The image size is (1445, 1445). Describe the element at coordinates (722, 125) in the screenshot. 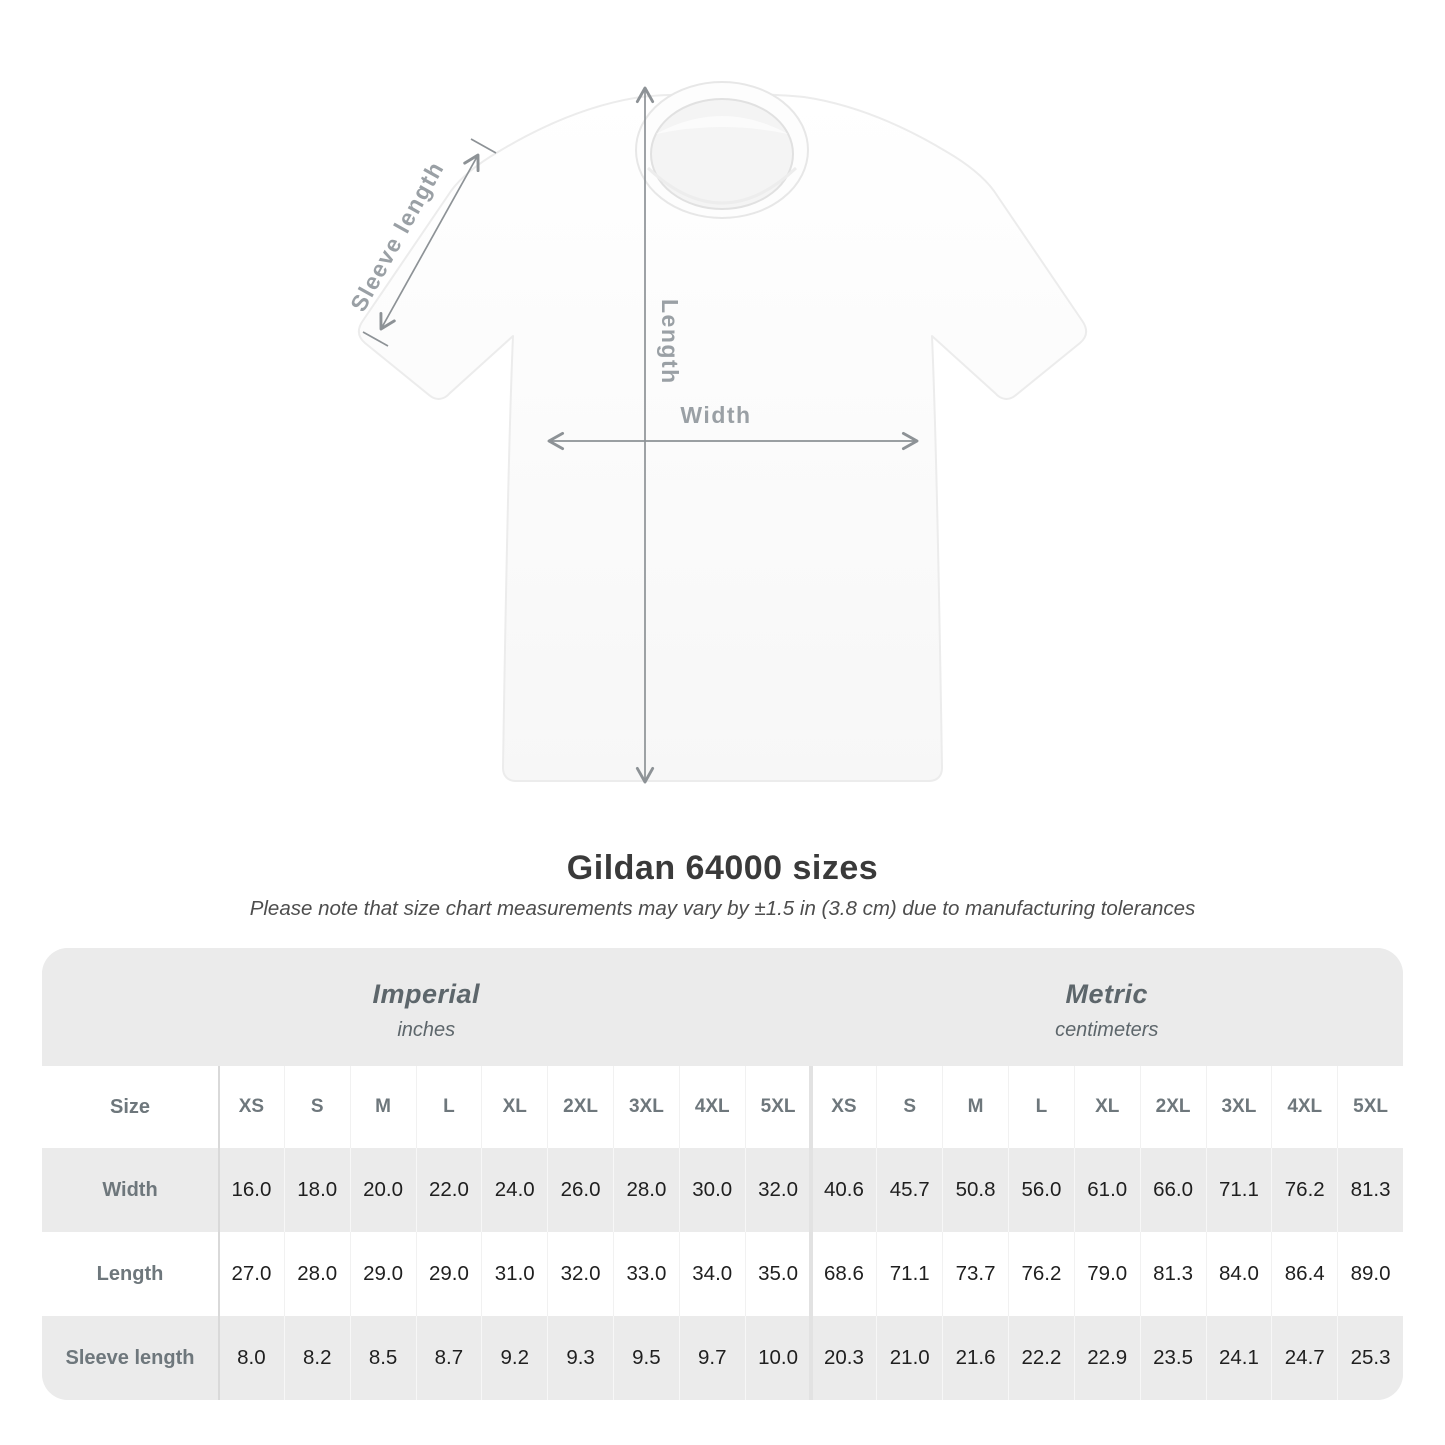

I see `collar-inner-back` at that location.